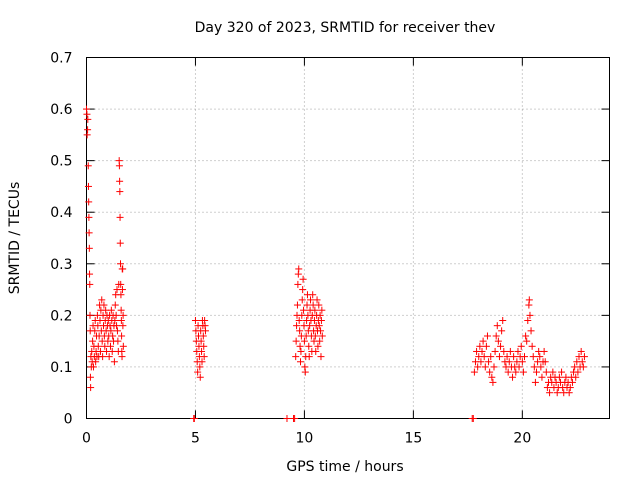 Image resolution: width=640 pixels, height=480 pixels. What do you see at coordinates (61, 213) in the screenshot?
I see `y-tick-label: 0.4` at bounding box center [61, 213].